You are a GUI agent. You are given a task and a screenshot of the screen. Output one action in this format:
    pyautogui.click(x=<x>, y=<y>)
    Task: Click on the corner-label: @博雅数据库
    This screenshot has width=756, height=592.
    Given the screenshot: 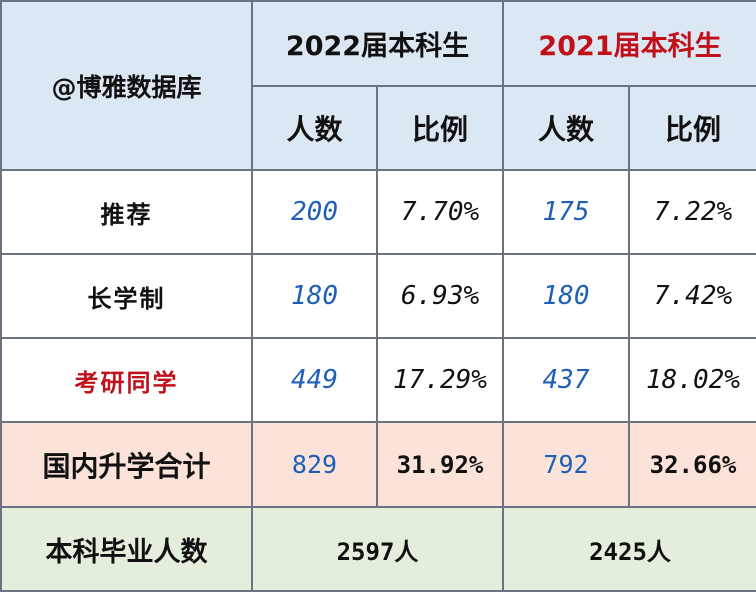 What is the action you would take?
    pyautogui.click(x=126, y=85)
    